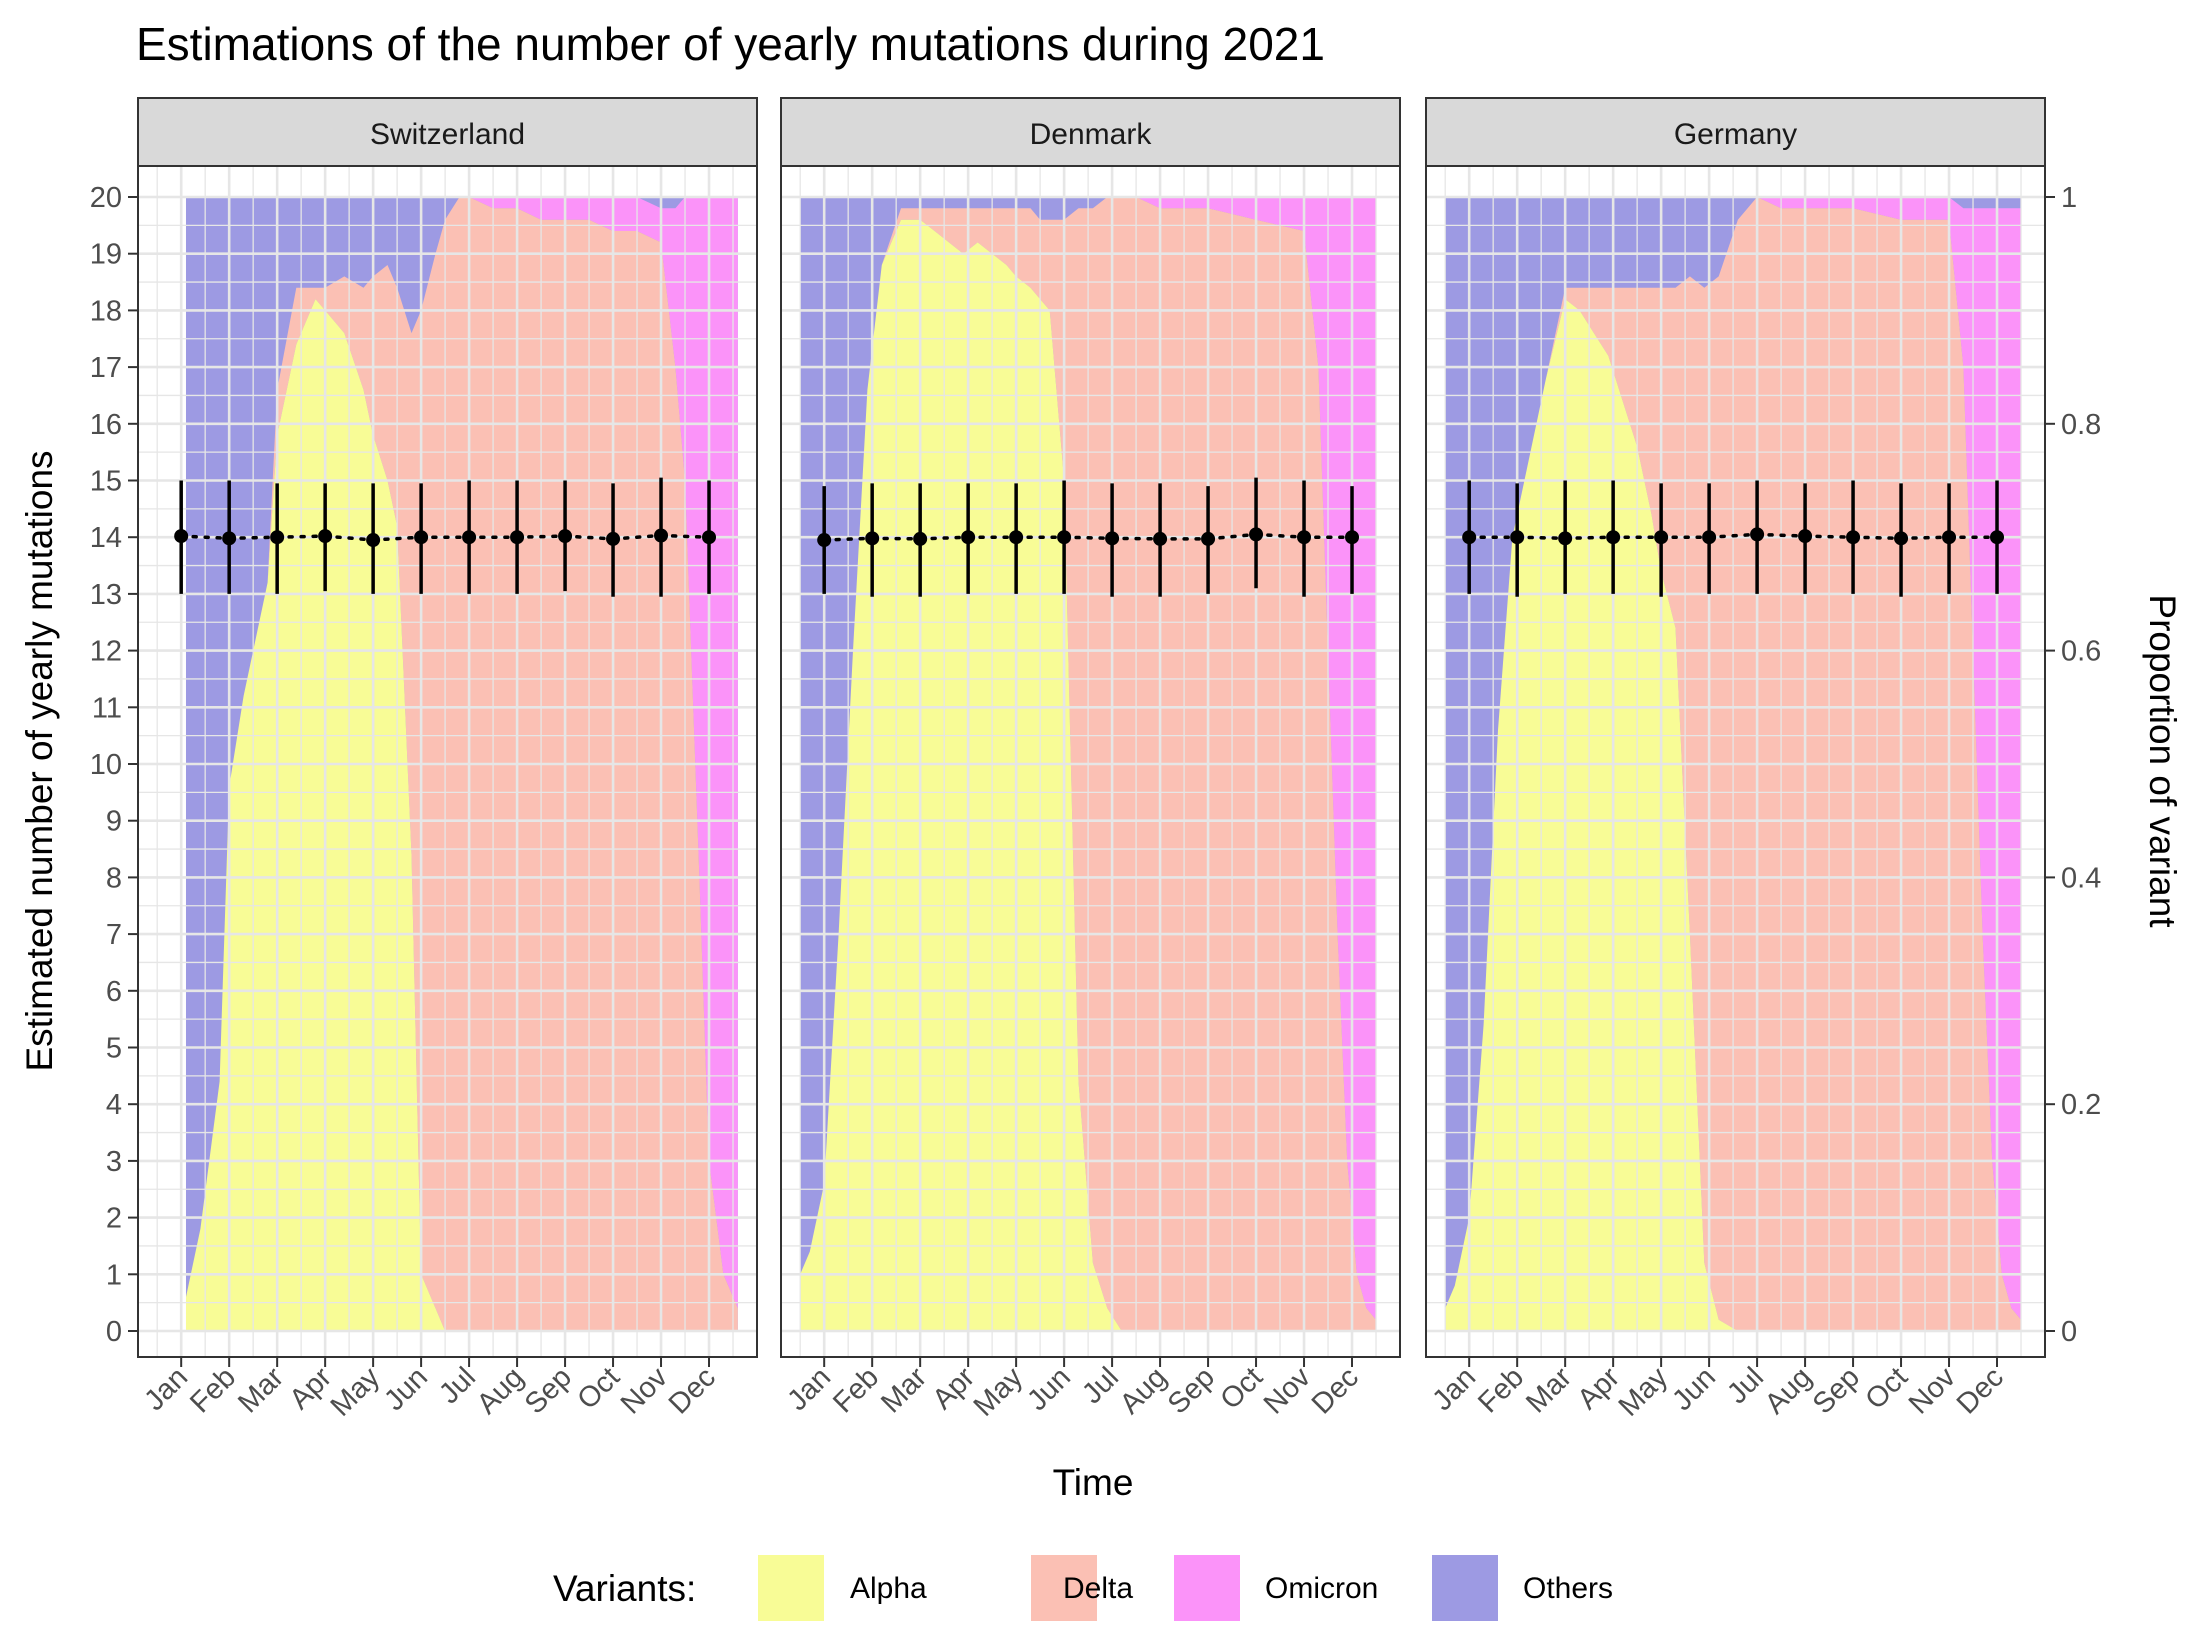 The image size is (2190, 1642). Describe the element at coordinates (114, 992) in the screenshot. I see `y-tick-label: 6` at that location.